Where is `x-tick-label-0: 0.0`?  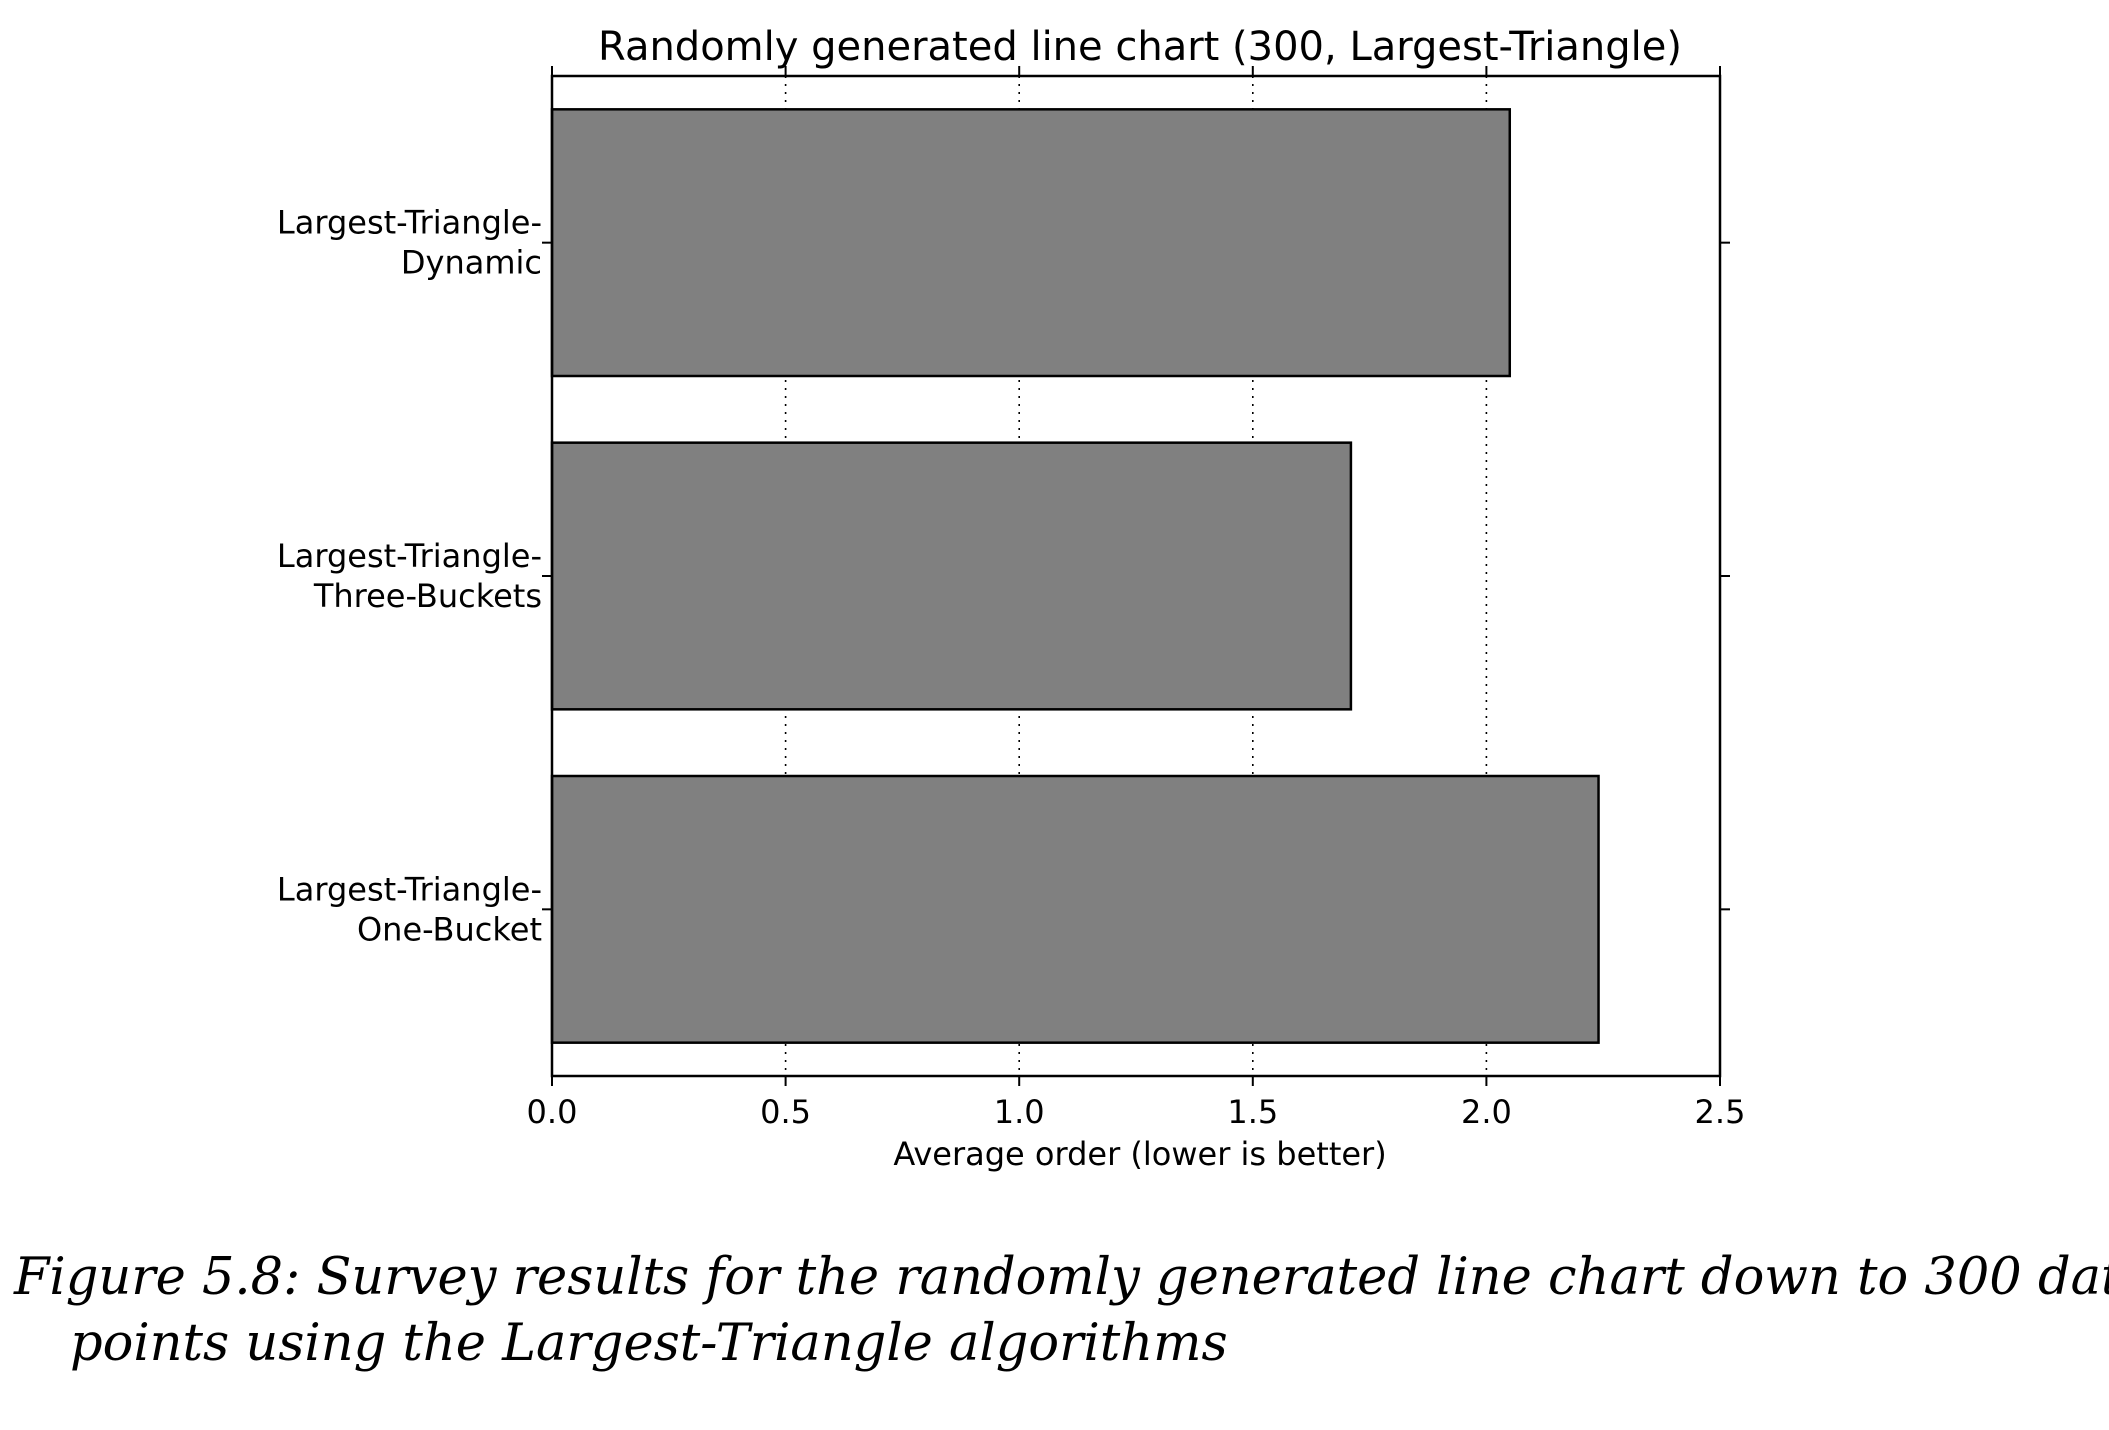 x-tick-label-0: 0.0 is located at coordinates (552, 1112).